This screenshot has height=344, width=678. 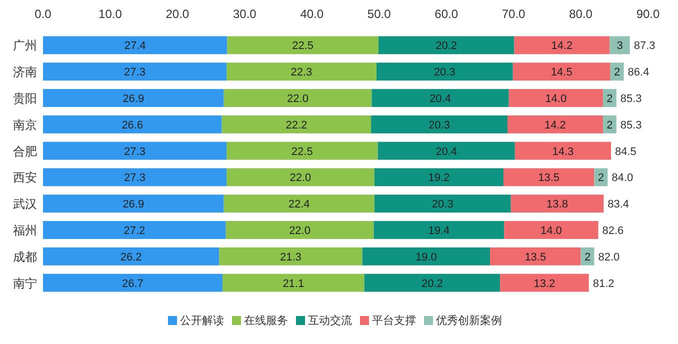 What do you see at coordinates (469, 320) in the screenshot?
I see `legend-label: 优秀创新案例` at bounding box center [469, 320].